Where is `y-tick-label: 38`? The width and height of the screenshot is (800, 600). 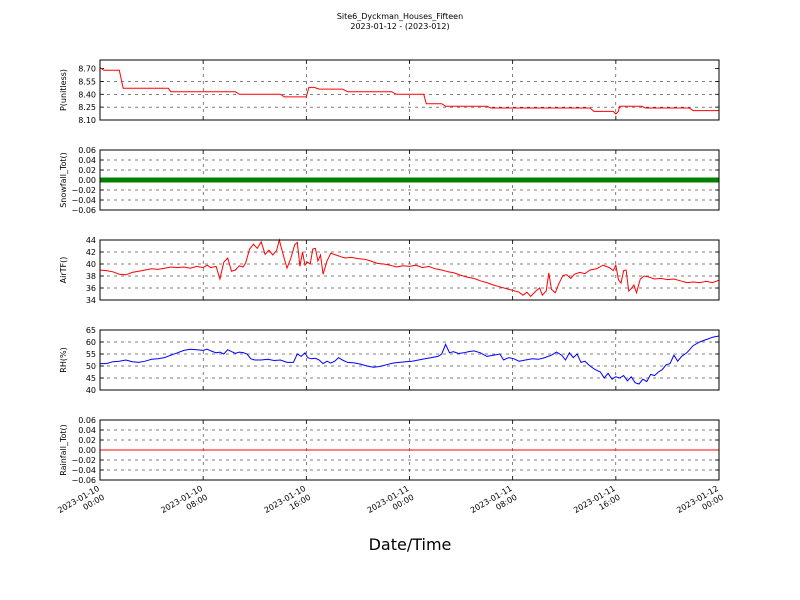 y-tick-label: 38 is located at coordinates (91, 276).